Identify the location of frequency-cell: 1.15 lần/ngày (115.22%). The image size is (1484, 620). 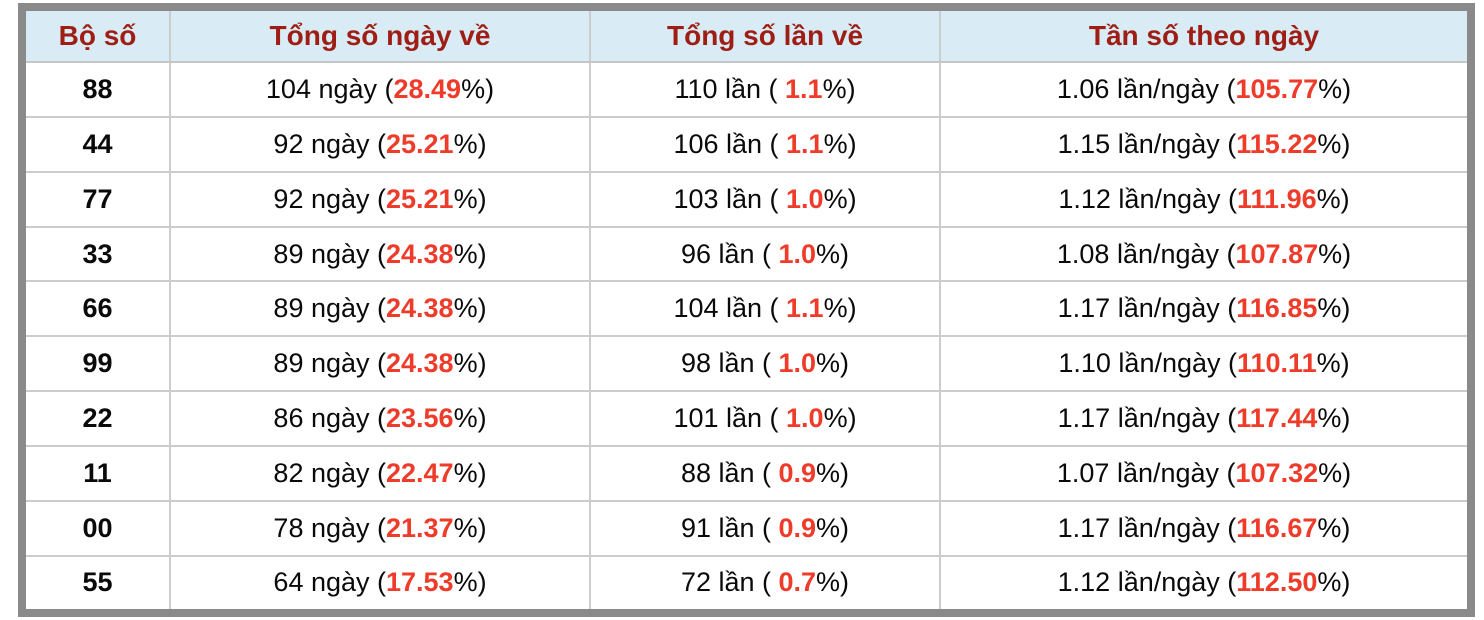
(1203, 144).